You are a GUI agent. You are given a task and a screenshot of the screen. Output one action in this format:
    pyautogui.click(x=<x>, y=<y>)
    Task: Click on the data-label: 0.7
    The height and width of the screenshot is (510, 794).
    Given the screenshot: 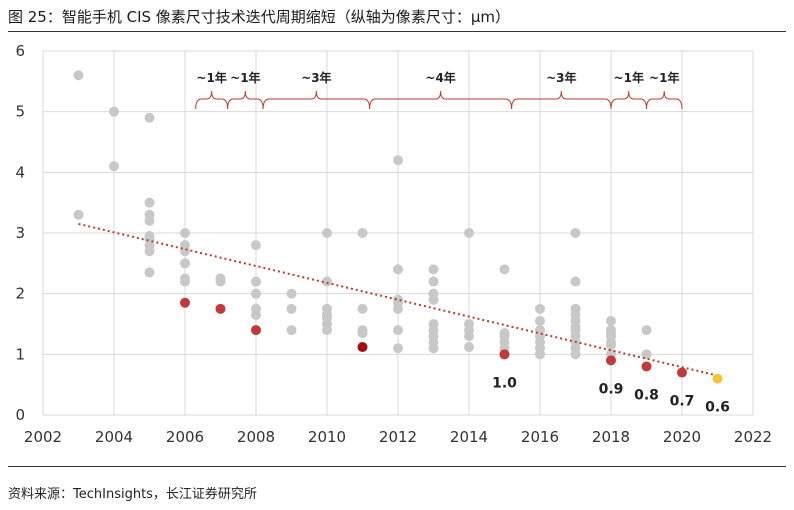 What is the action you would take?
    pyautogui.click(x=682, y=402)
    